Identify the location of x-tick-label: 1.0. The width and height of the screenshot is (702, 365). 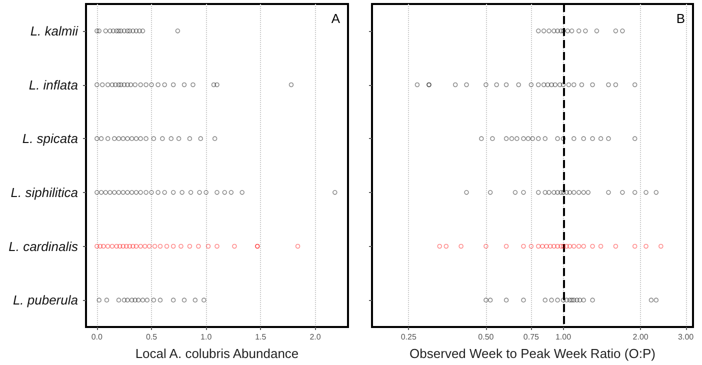
(206, 337).